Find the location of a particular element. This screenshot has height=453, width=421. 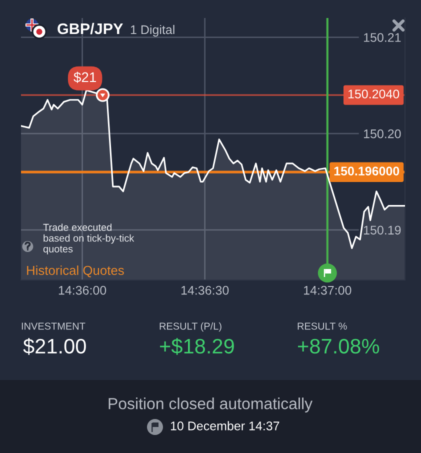

text: 1 Digital is located at coordinates (152, 30).